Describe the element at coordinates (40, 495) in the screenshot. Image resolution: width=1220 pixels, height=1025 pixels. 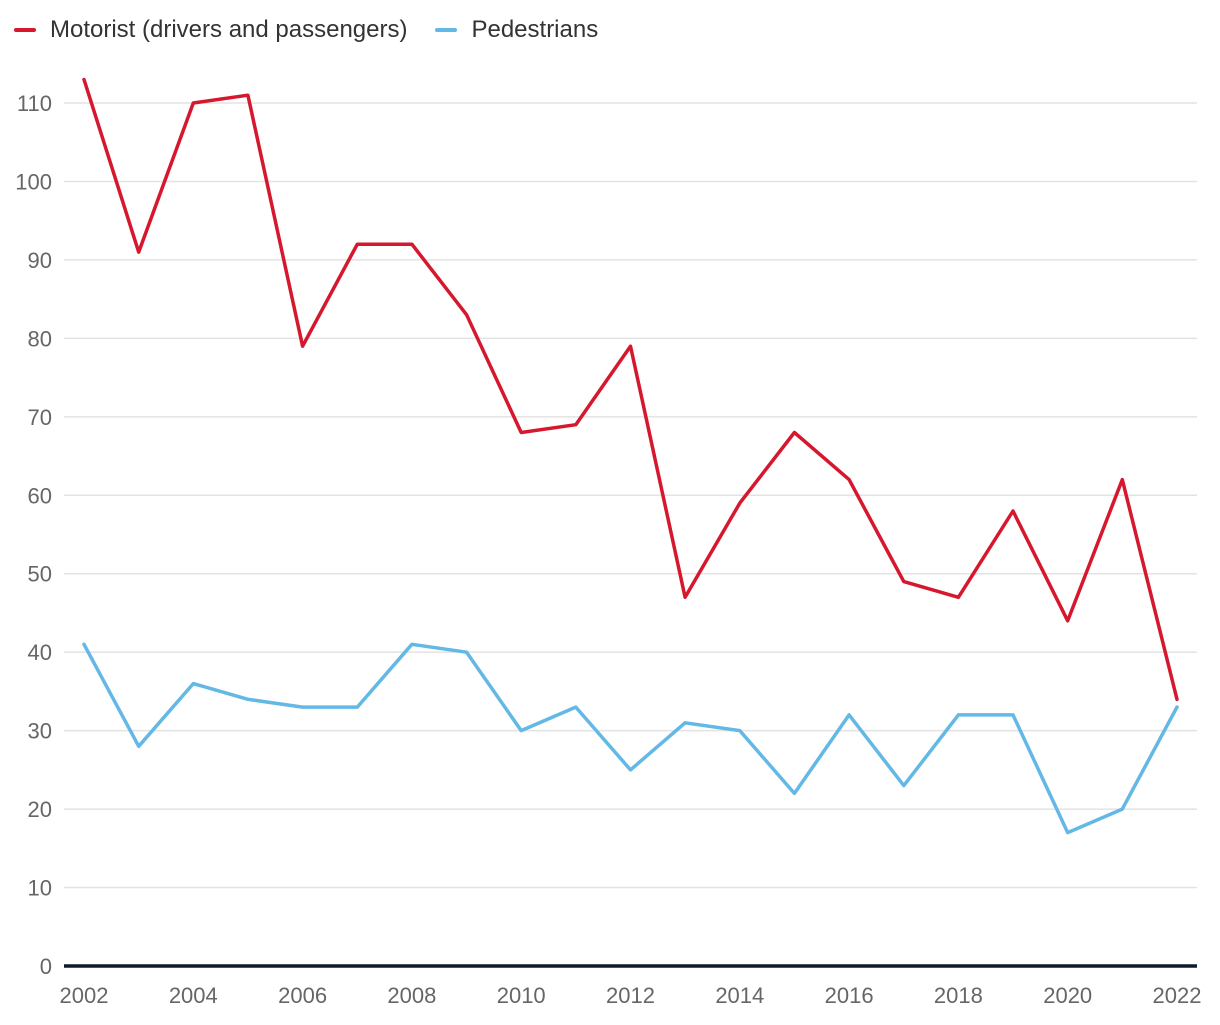
I see `y-tick-label-60: 60` at that location.